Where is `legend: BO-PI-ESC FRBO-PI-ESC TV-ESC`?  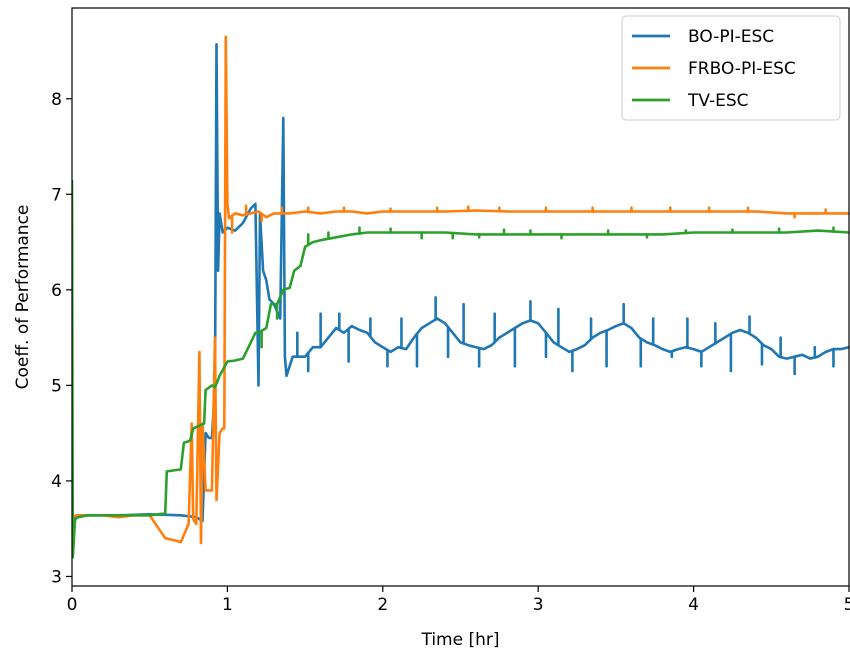 legend: BO-PI-ESC FRBO-PI-ESC TV-ESC is located at coordinates (731, 68).